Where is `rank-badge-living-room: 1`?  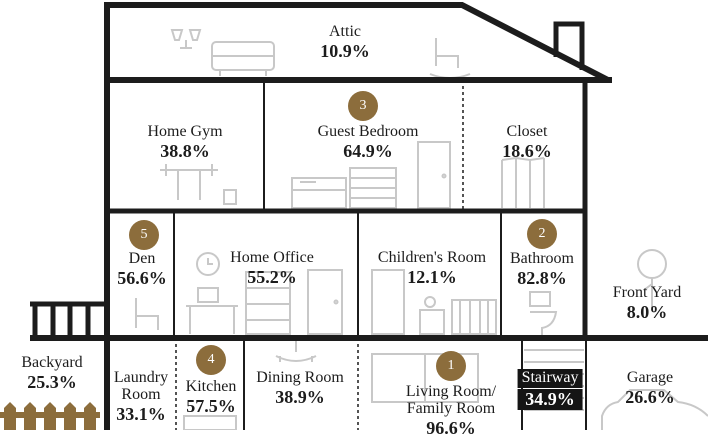 rank-badge-living-room: 1 is located at coordinates (451, 366).